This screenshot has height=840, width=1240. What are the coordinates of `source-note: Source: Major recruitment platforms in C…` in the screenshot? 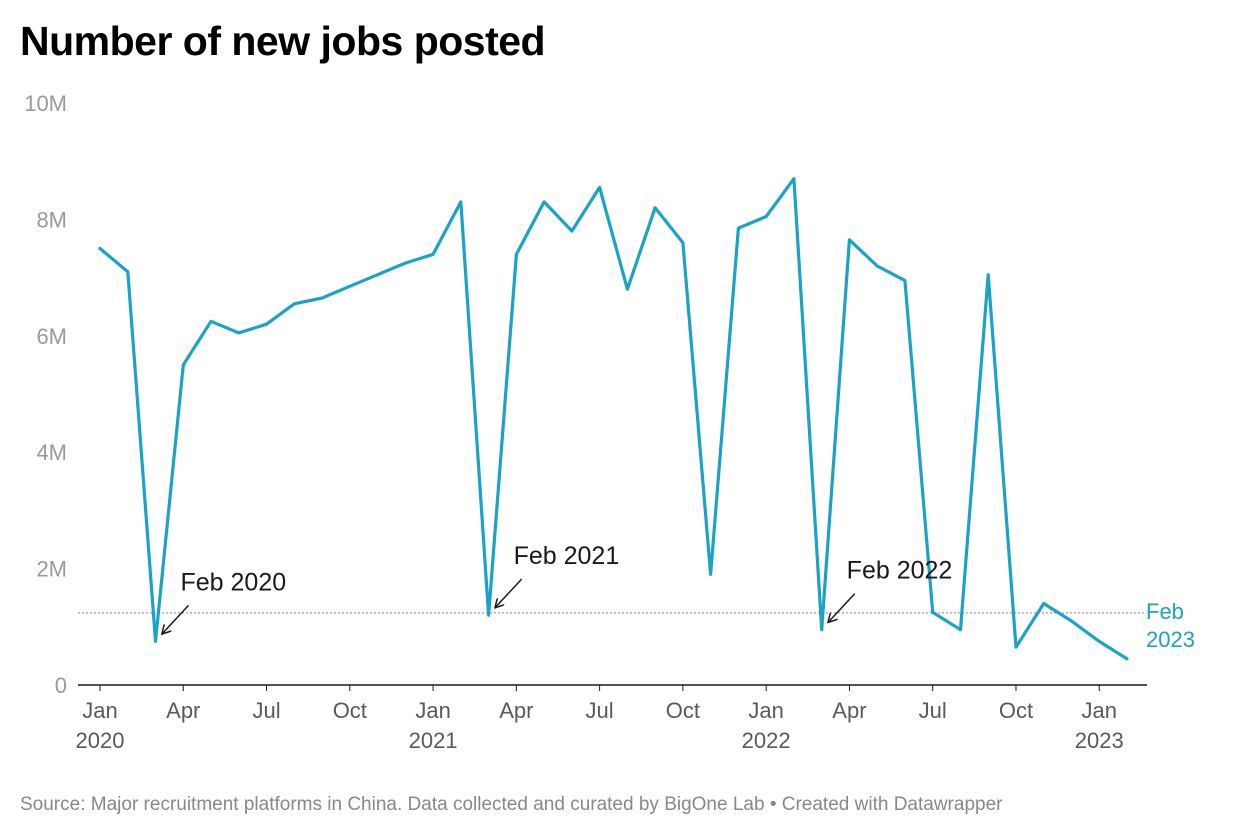 It's located at (511, 804).